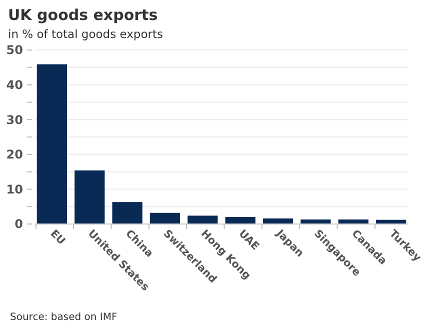  I want to click on y-tick-label: 30, so click(14, 119).